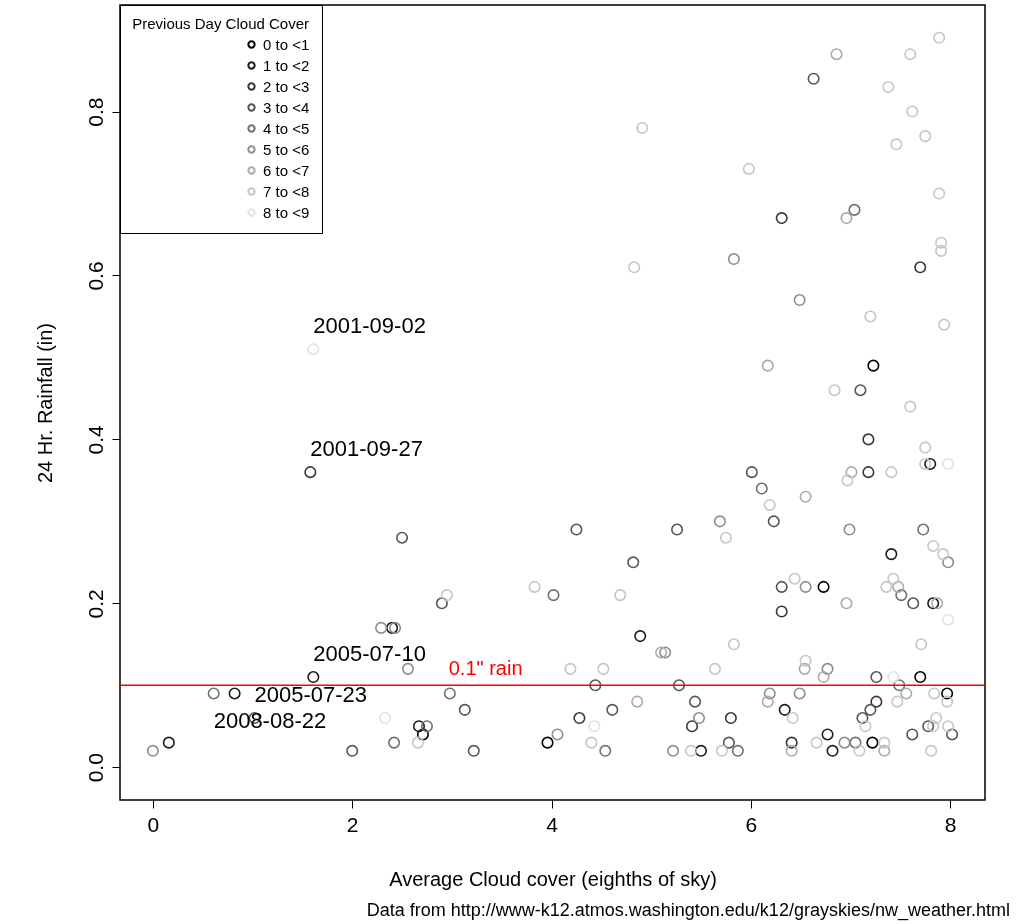 The height and width of the screenshot is (924, 1016). What do you see at coordinates (270, 721) in the screenshot?
I see `annotation: 2008-08-22` at bounding box center [270, 721].